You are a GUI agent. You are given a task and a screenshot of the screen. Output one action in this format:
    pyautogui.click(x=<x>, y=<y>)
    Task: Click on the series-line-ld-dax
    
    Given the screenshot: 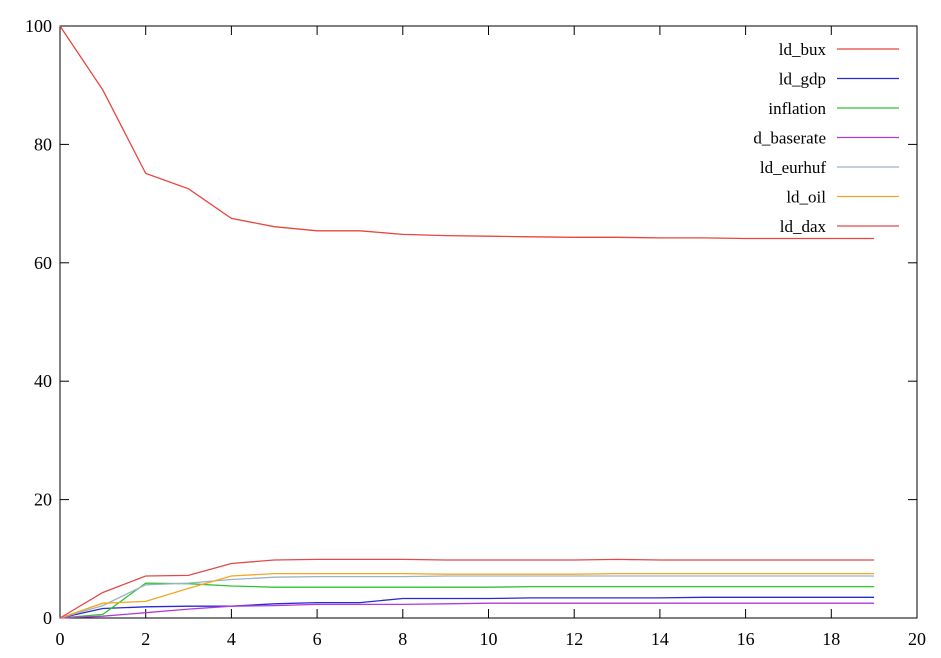 What is the action you would take?
    pyautogui.click(x=467, y=588)
    